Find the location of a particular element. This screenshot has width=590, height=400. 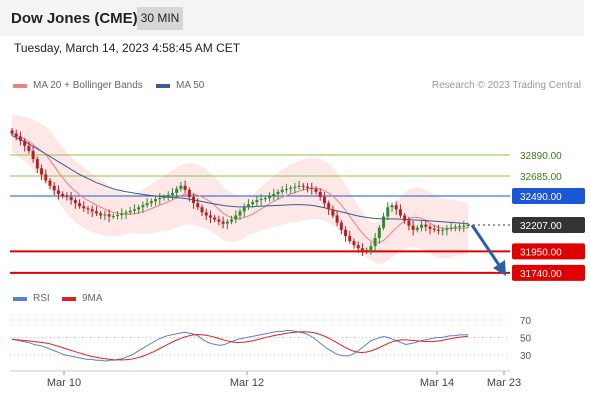

level-label-31950.00: 31950.00 is located at coordinates (541, 252).